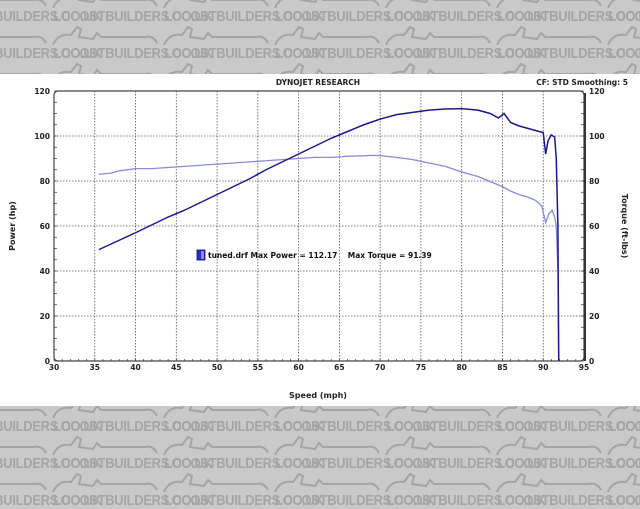  I want to click on y-axis-label: Power (hp), so click(12, 226).